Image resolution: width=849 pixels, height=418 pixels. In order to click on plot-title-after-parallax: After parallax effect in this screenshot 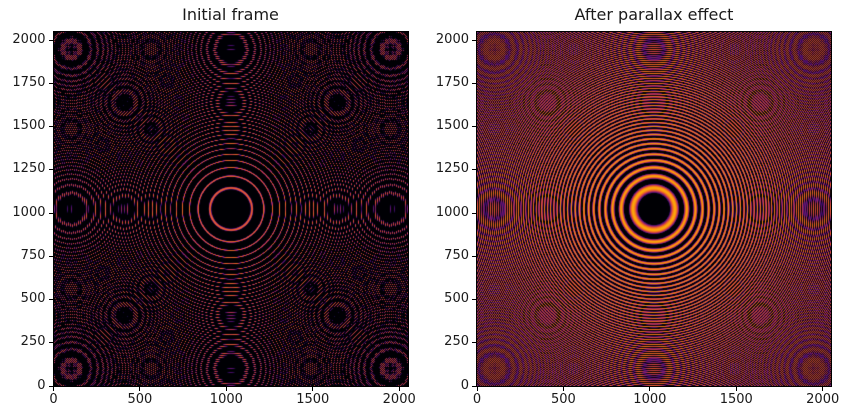, I will do `click(654, 14)`.